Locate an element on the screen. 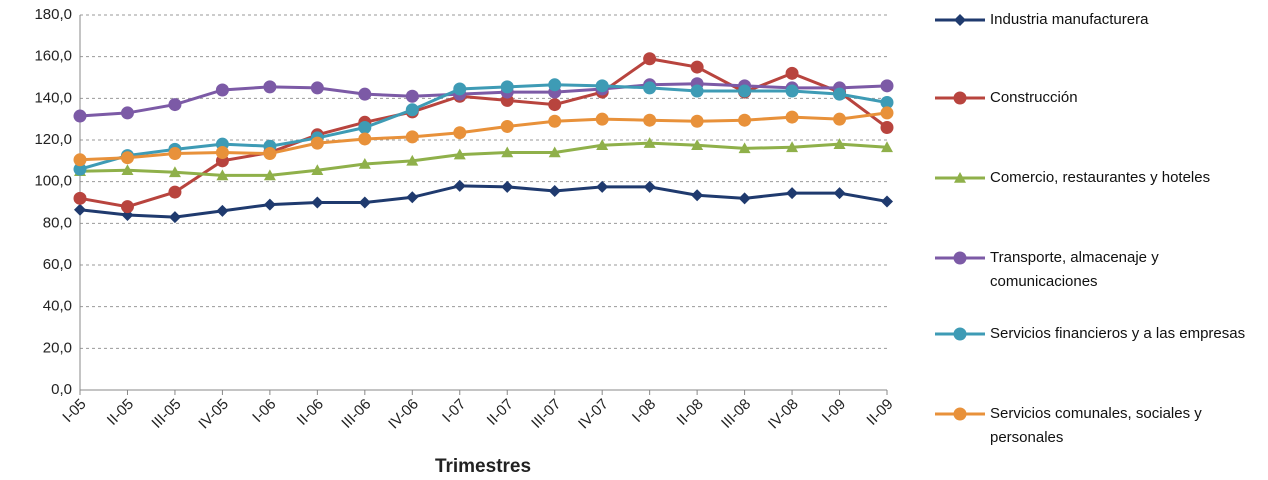 Image resolution: width=1268 pixels, height=480 pixels. x-tick-label: II-06 is located at coordinates (310, 412).